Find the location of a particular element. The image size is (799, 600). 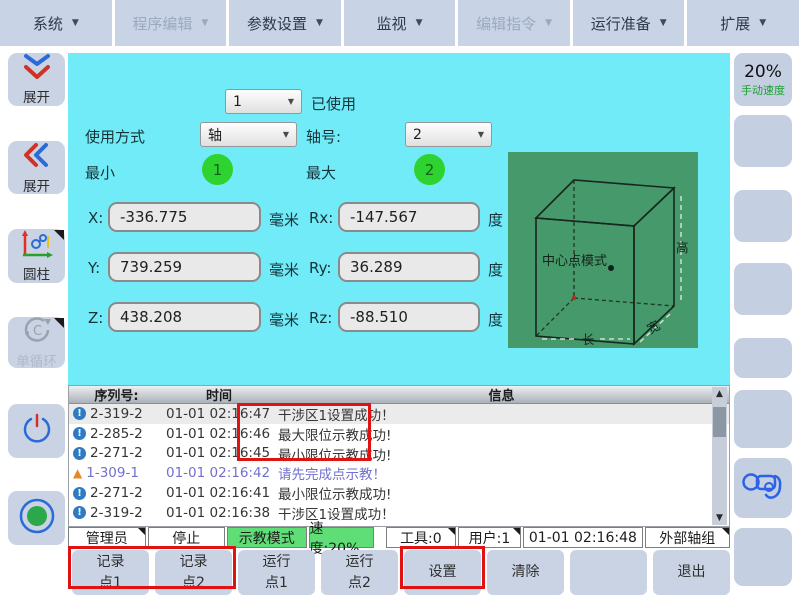

log-row-7-clipped: ! 最小限位示教成功! is located at coordinates (399, 524).